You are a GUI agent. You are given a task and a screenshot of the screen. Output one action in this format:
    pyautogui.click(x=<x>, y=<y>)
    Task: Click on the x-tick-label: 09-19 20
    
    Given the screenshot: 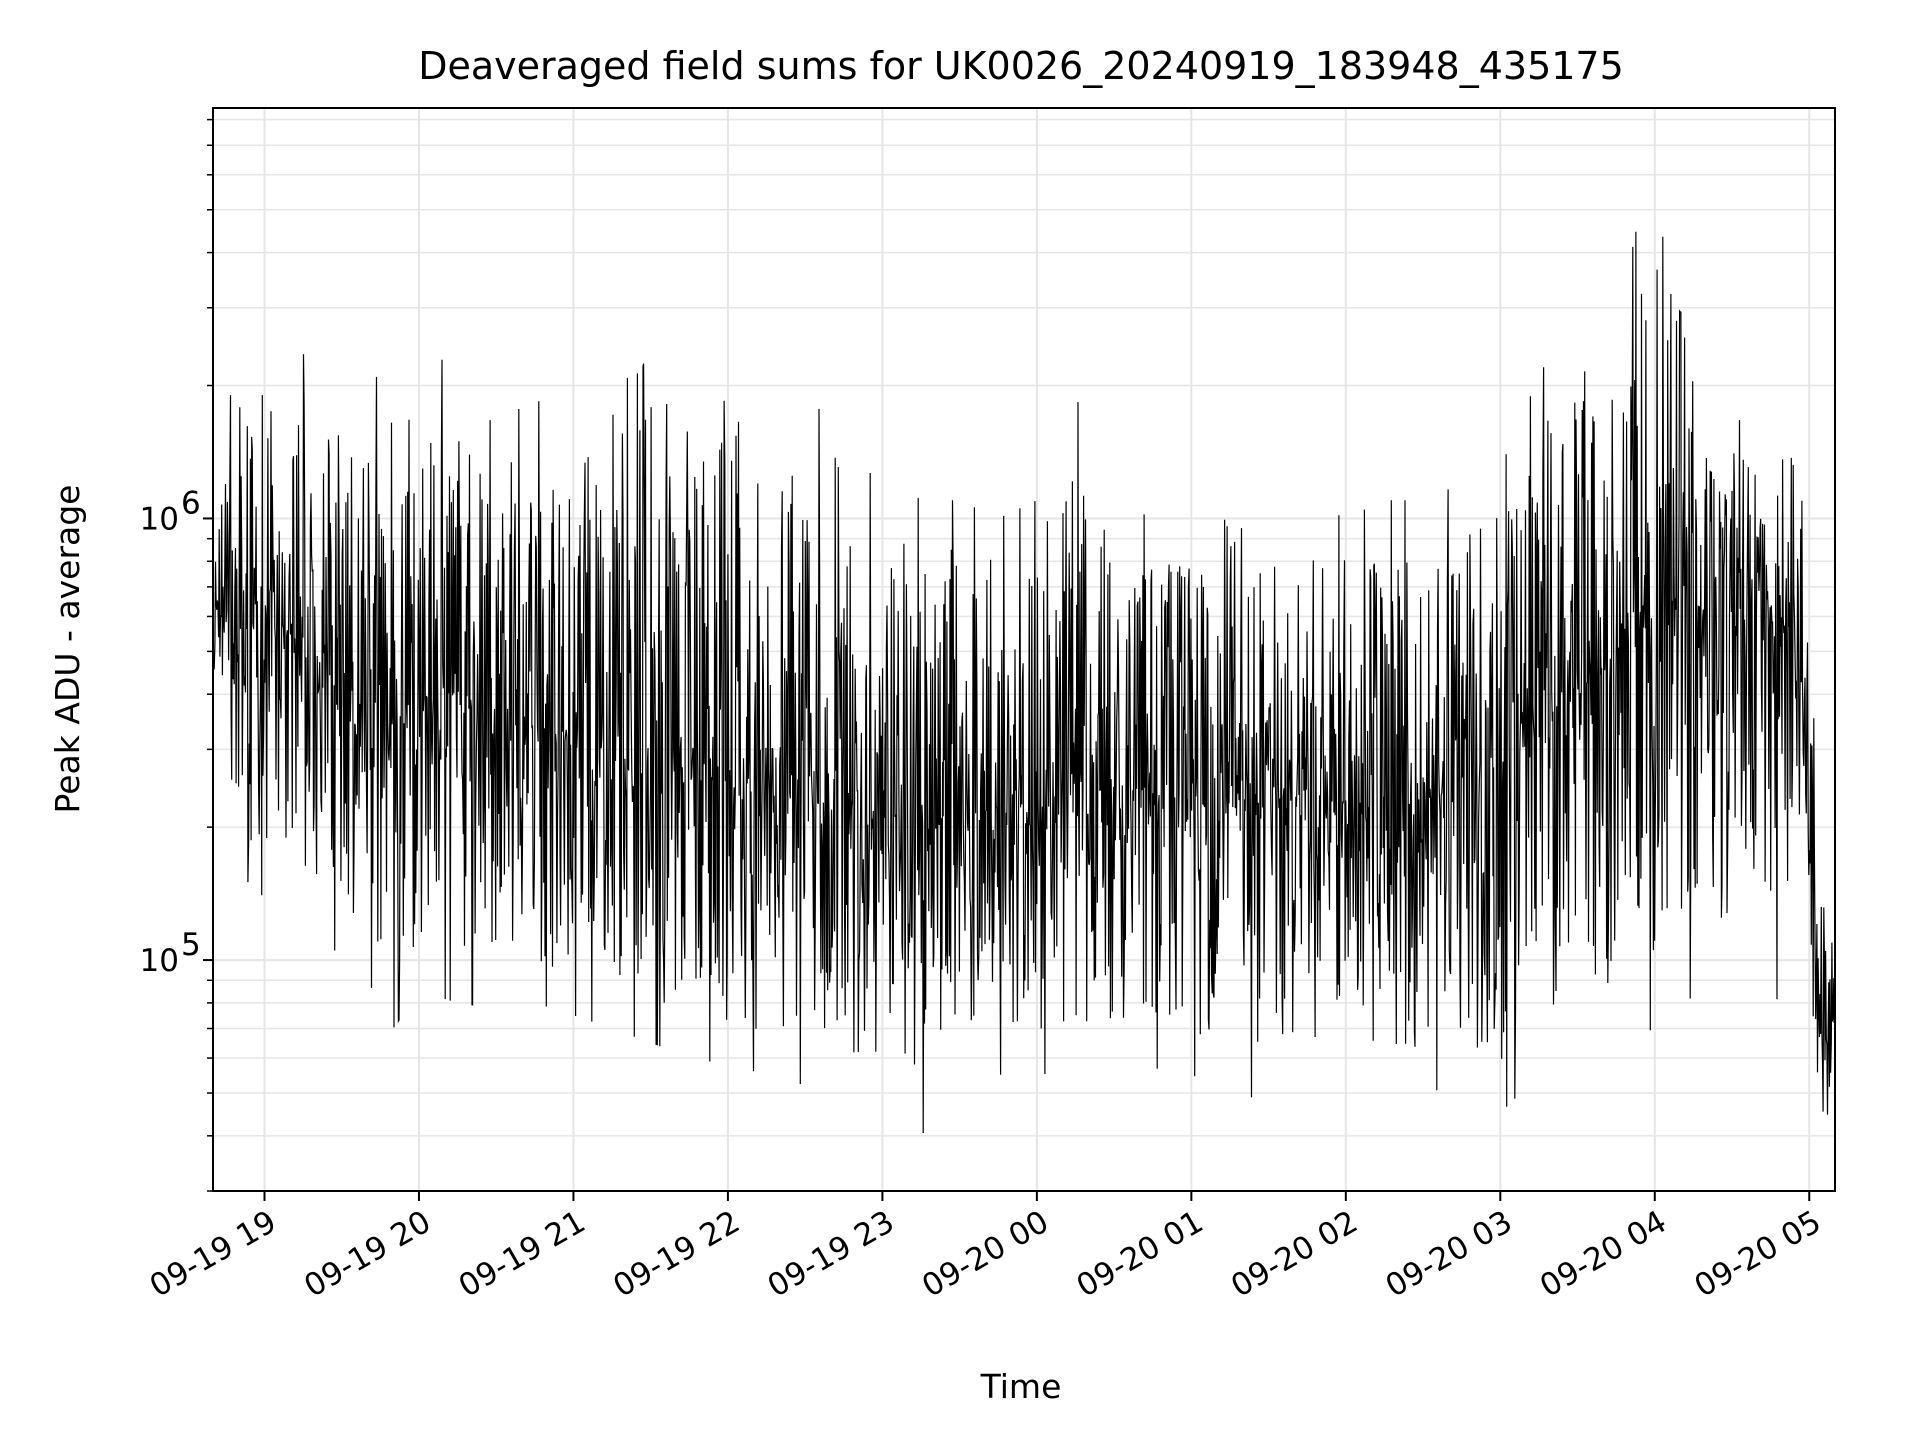 What is the action you would take?
    pyautogui.click(x=367, y=1254)
    